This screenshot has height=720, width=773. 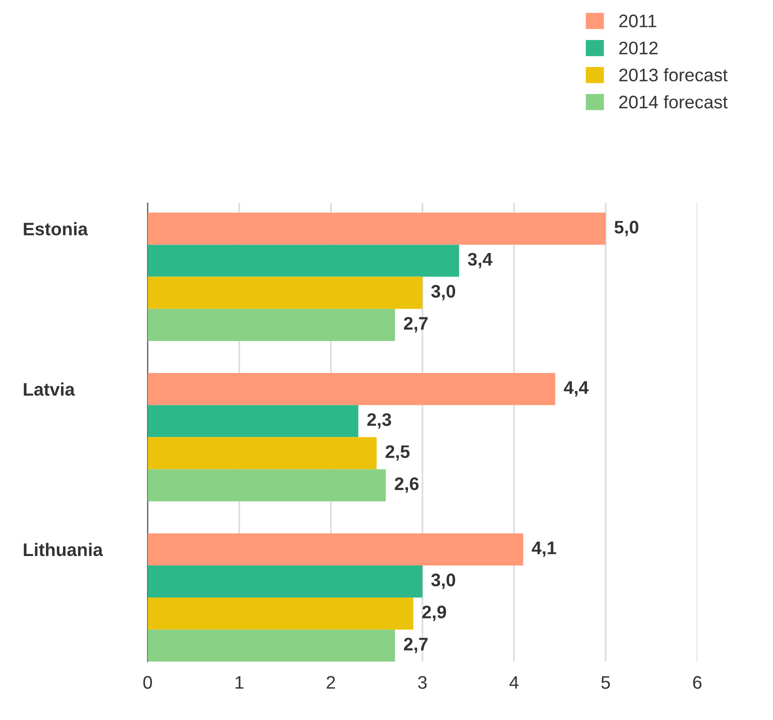 What do you see at coordinates (434, 614) in the screenshot?
I see `data-label: 2,9` at bounding box center [434, 614].